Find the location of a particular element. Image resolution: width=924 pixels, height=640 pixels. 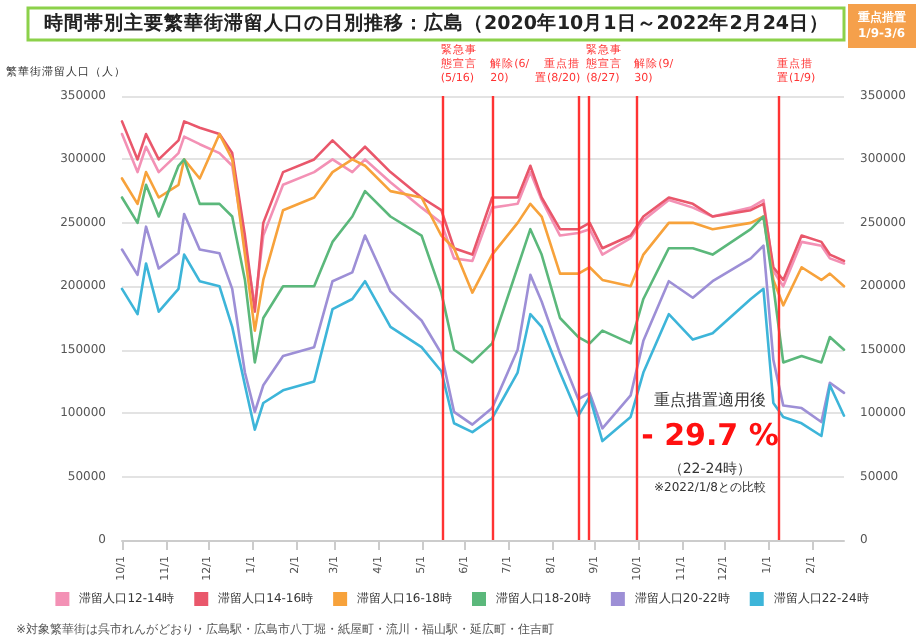

annotation: - 29.7 % is located at coordinates (710, 435).